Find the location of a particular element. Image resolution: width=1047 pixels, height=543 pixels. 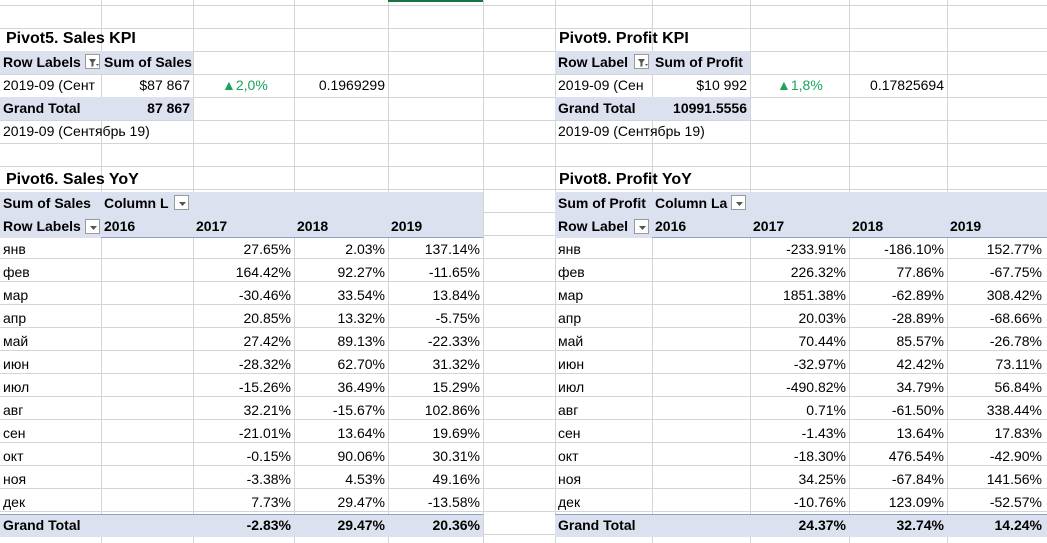

profit-yoy-cell-2017: 34.25% is located at coordinates (822, 479).